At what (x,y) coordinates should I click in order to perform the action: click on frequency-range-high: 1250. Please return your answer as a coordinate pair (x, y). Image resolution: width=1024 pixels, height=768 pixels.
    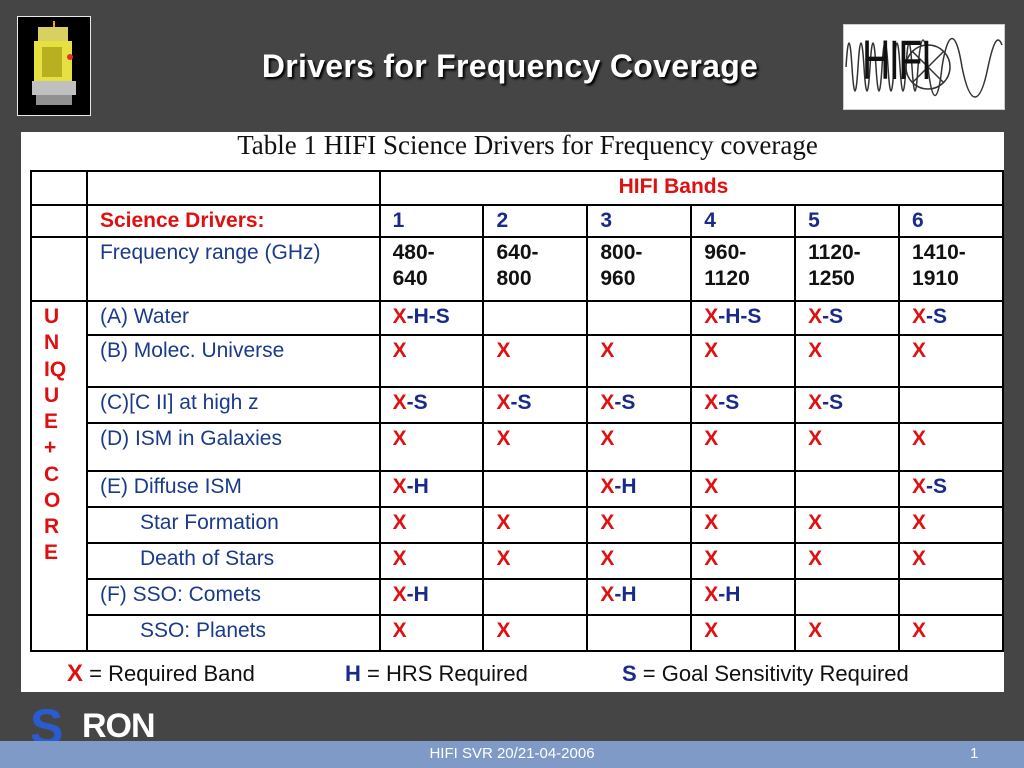
    Looking at the image, I should click on (831, 279).